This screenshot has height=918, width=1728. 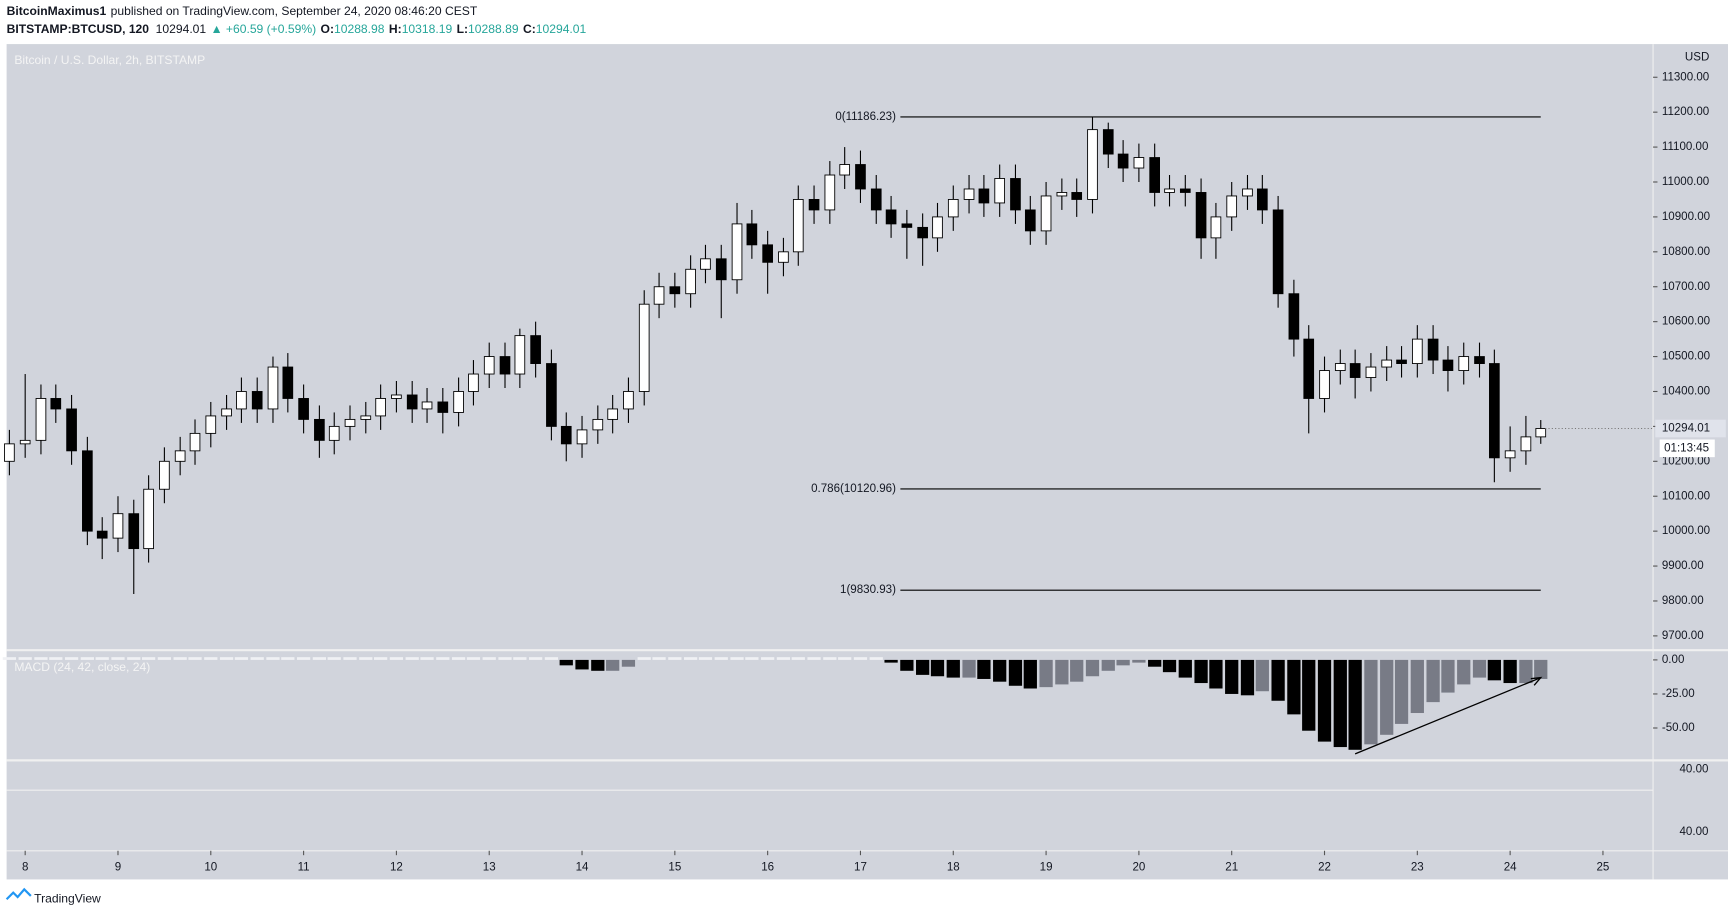 What do you see at coordinates (1683, 636) in the screenshot?
I see `y-tick-label: 9700.00` at bounding box center [1683, 636].